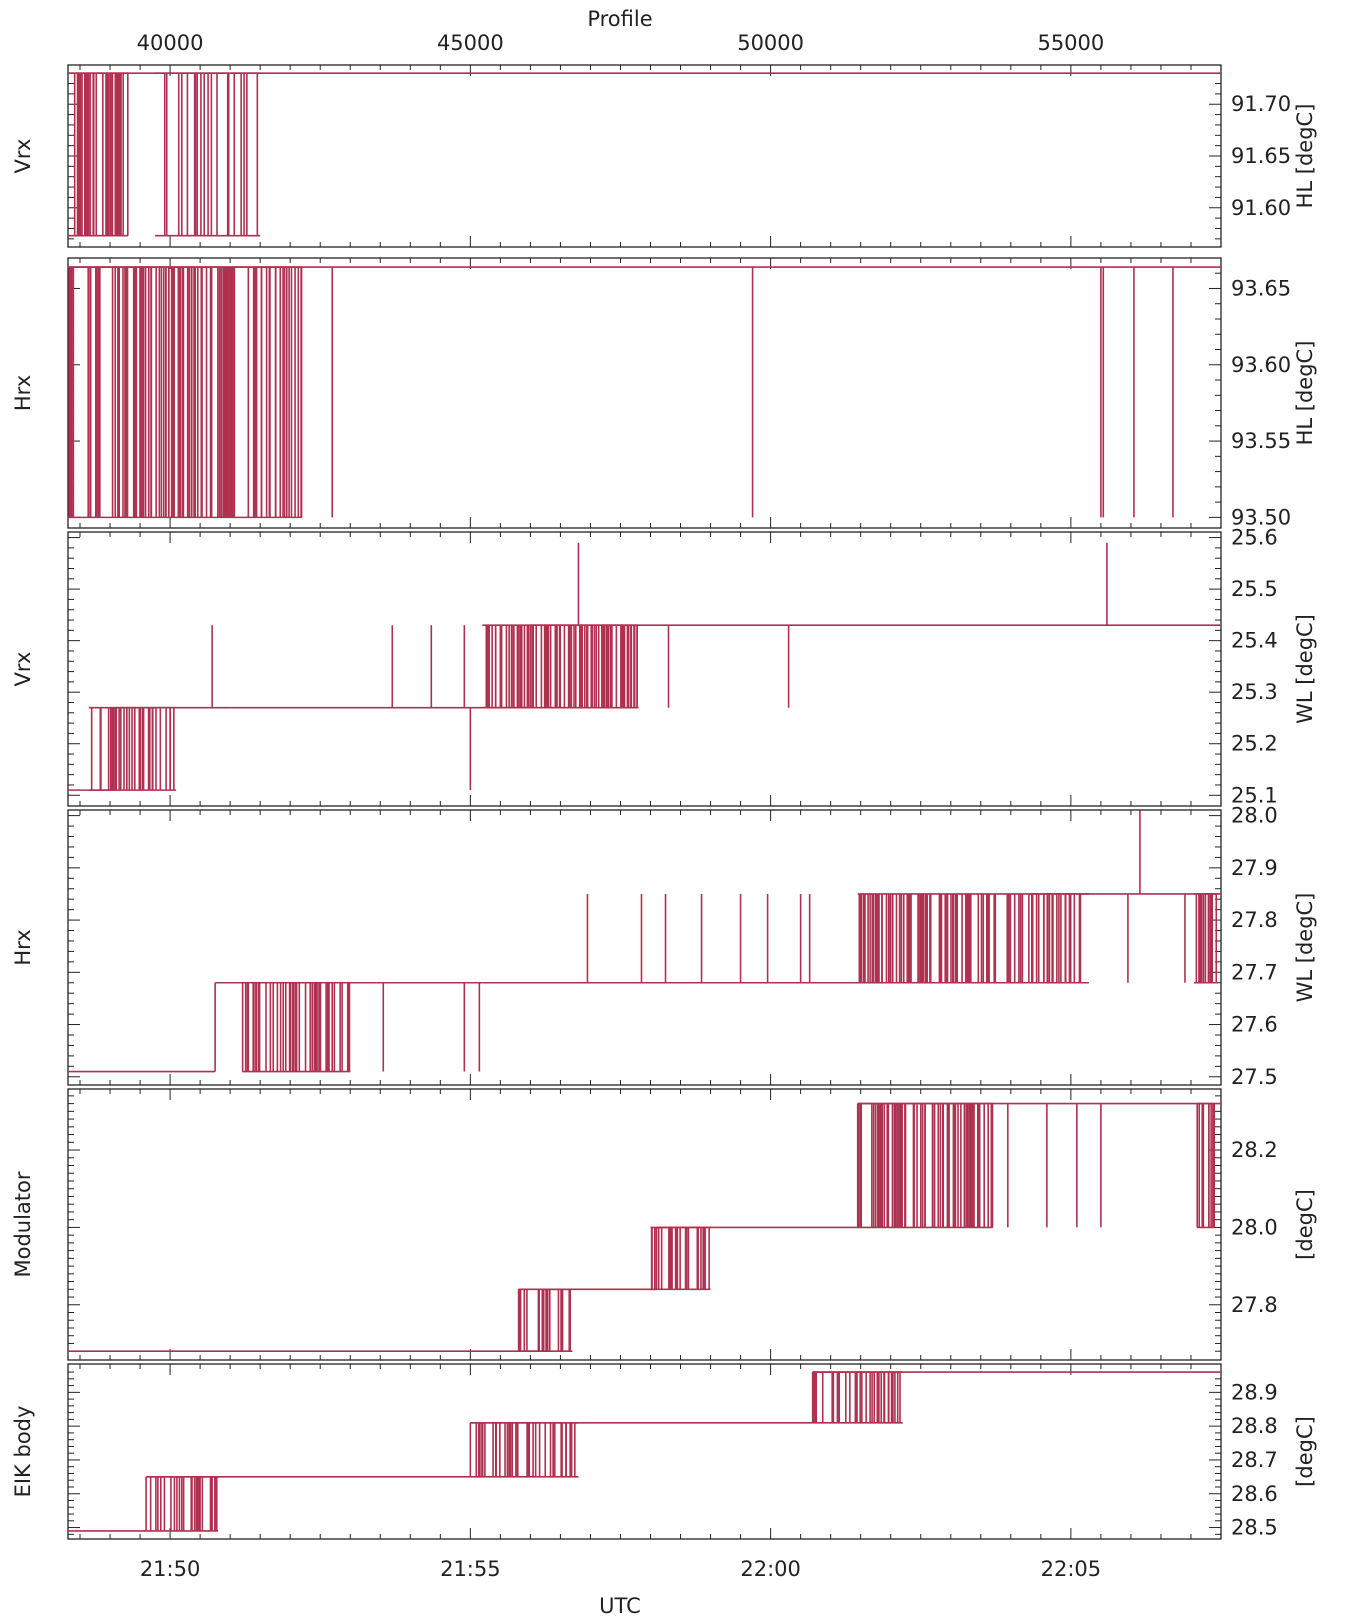 The width and height of the screenshot is (1346, 1622). Describe the element at coordinates (620, 1606) in the screenshot. I see `bottom-axis-label: UTC` at that location.